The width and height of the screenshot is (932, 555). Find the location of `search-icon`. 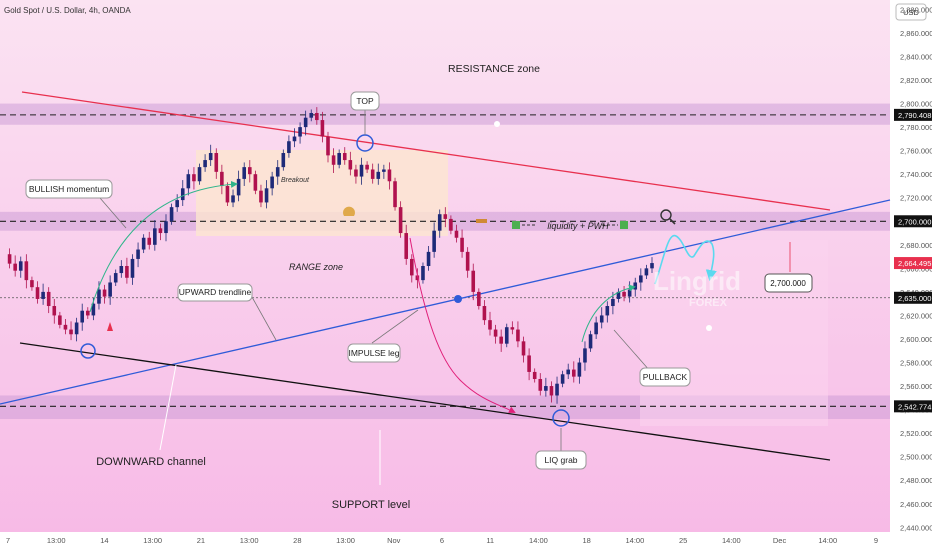

search-icon is located at coordinates (668, 217).